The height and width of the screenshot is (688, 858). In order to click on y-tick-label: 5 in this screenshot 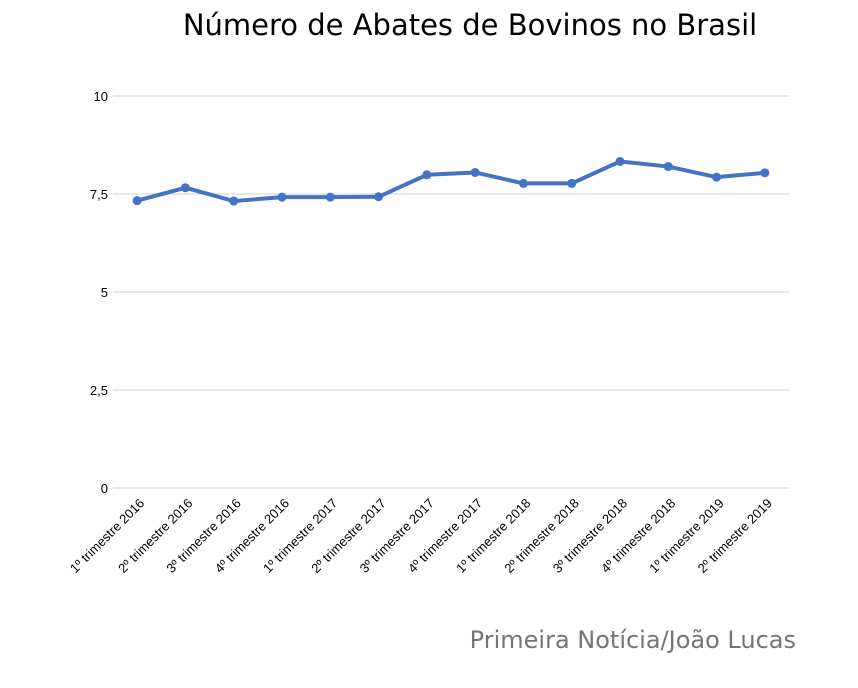, I will do `click(104, 292)`.